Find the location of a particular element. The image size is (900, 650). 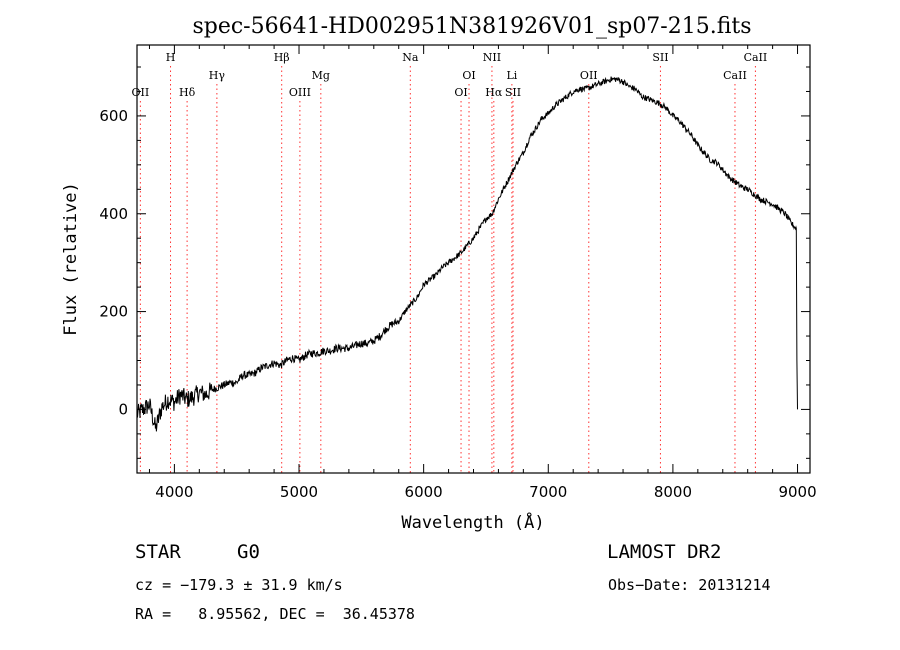

redshift-velocity: cz = −179.3 ± 31.9 km/s is located at coordinates (239, 585).